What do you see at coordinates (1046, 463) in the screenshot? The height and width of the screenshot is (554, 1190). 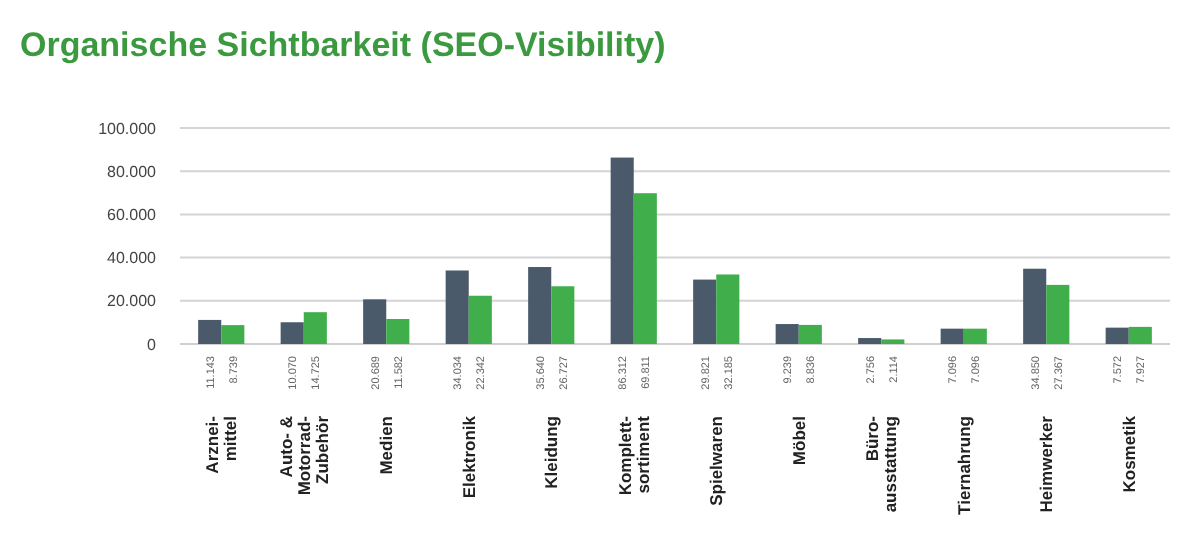 I see `x-tick-label: Heimwerker` at bounding box center [1046, 463].